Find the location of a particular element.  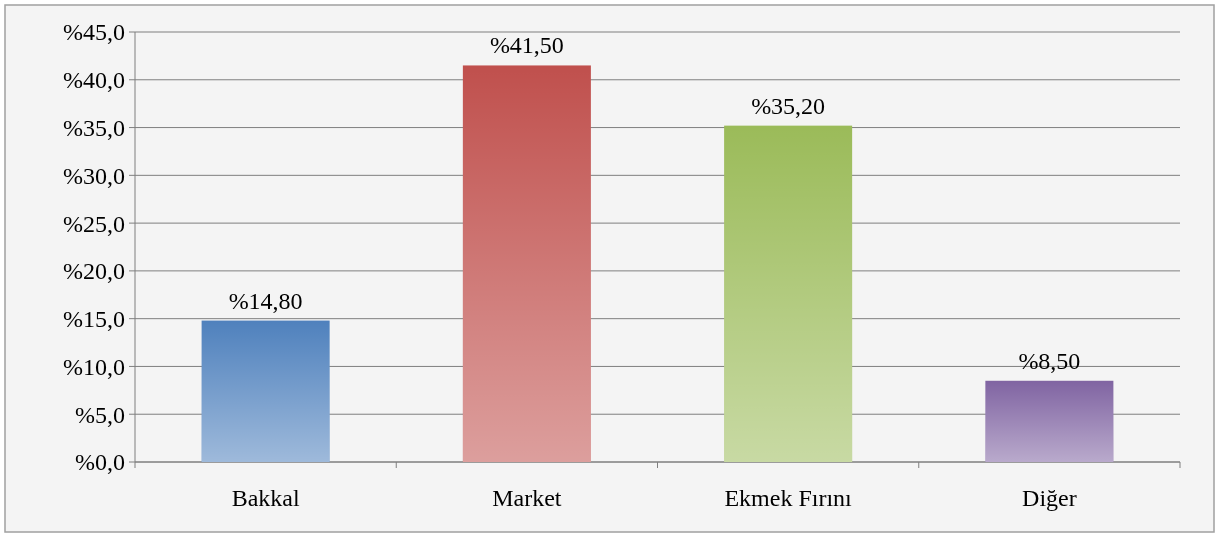

data-label: %8,50 is located at coordinates (1049, 360).